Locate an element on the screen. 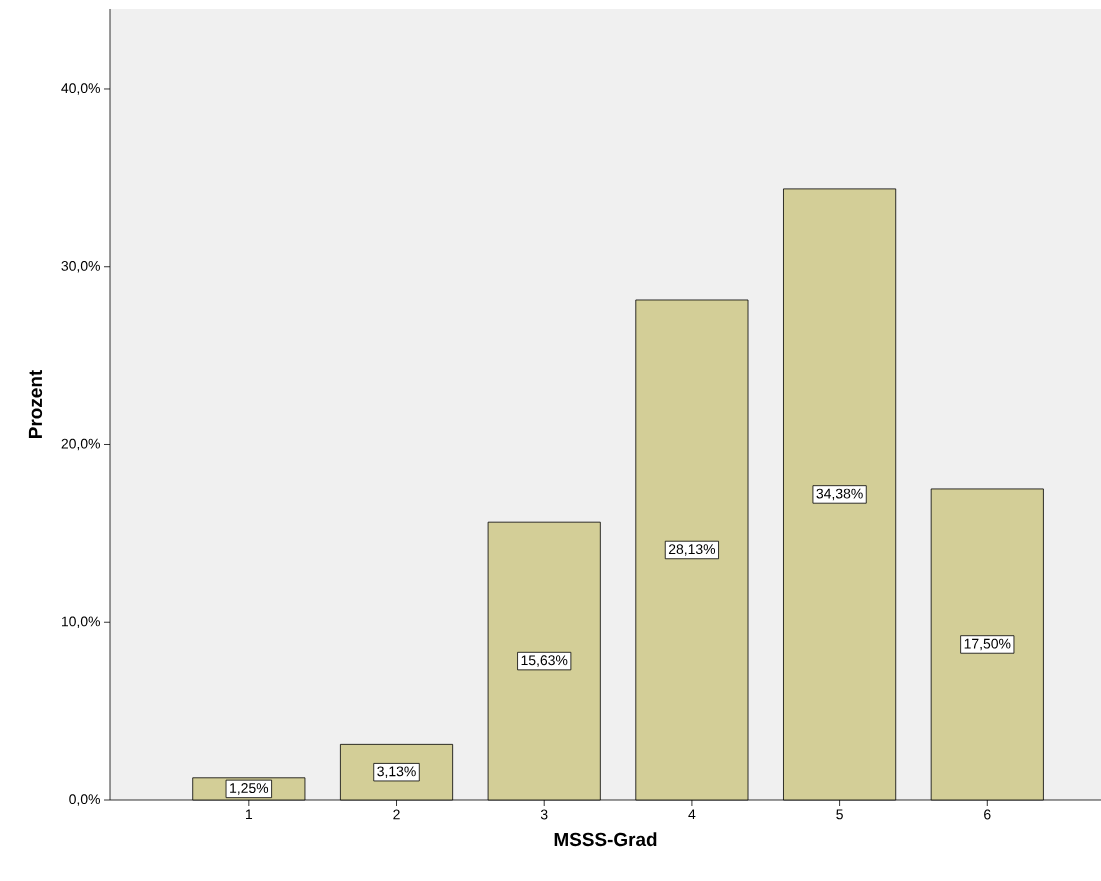  data-label: 17,50% is located at coordinates (987, 644).